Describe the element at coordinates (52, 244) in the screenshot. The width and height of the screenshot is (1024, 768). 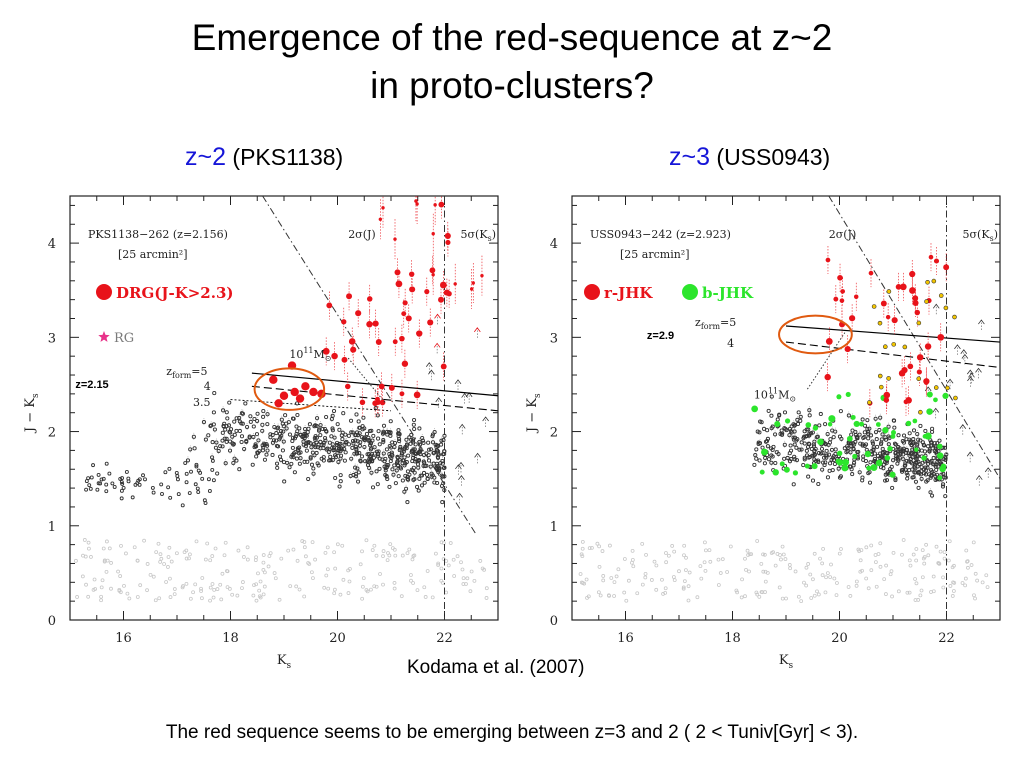
I see `y-tick-label: 4` at that location.